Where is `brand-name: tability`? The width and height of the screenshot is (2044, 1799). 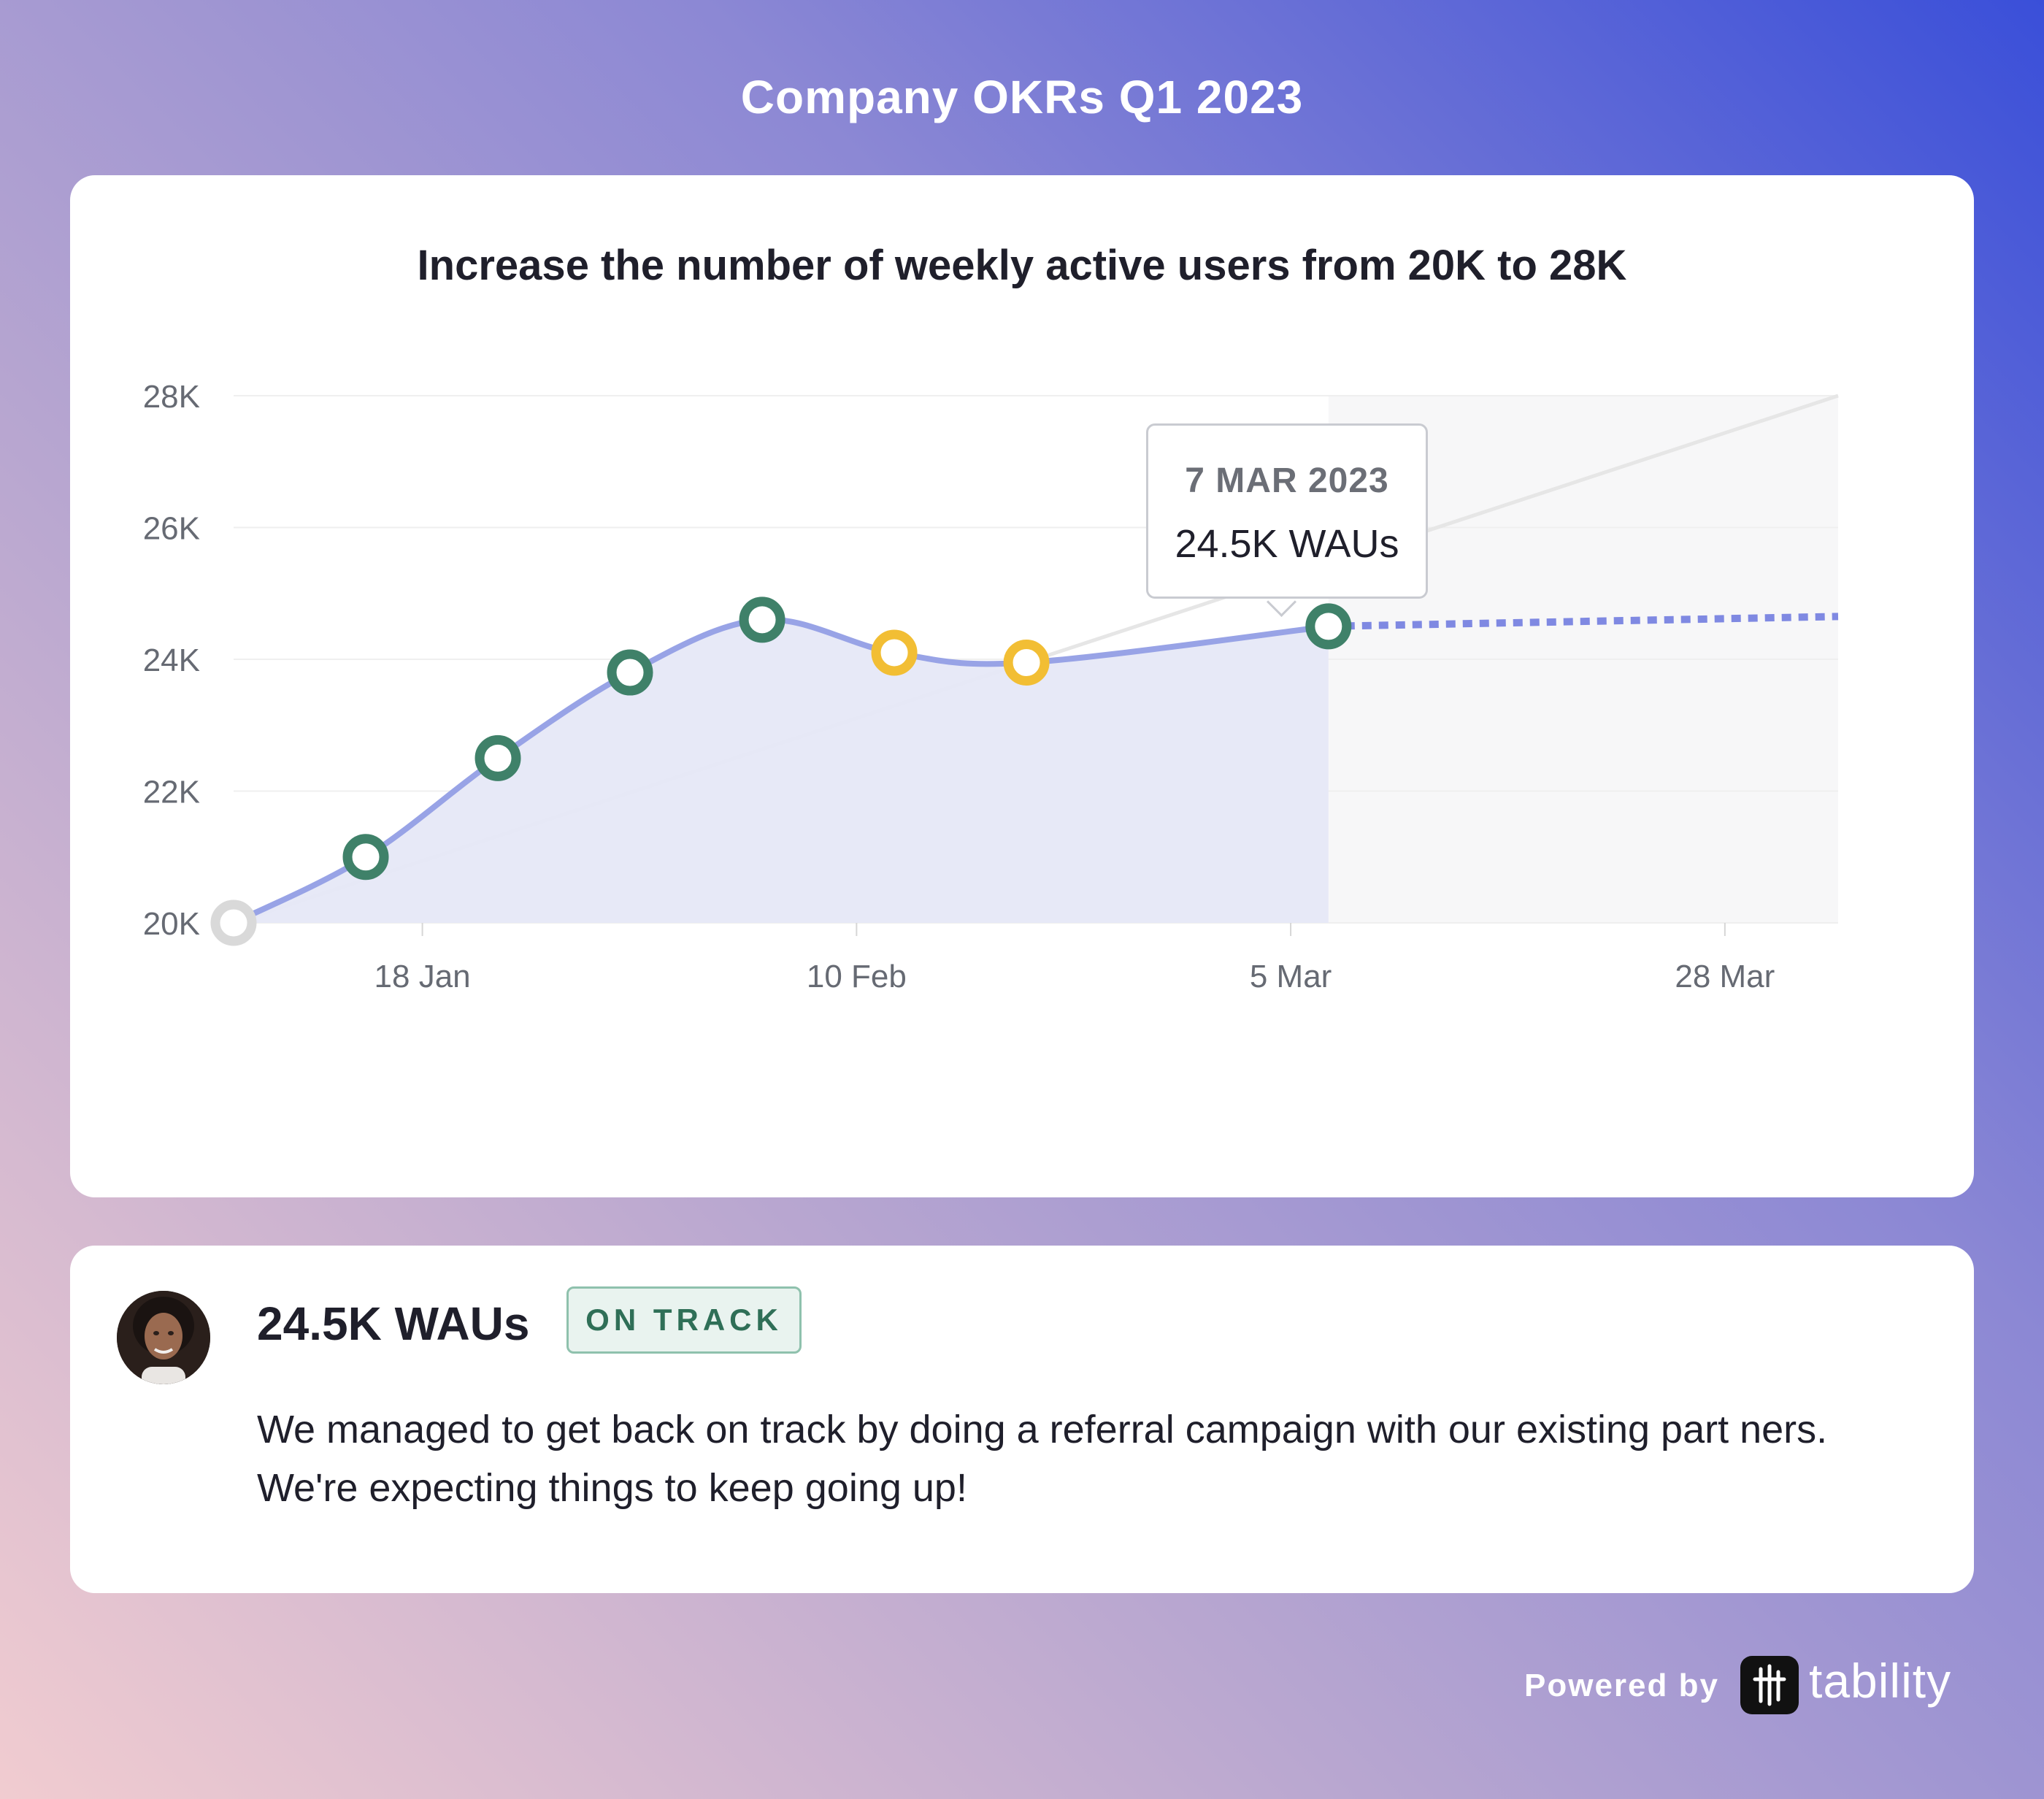
brand-name: tability is located at coordinates (1880, 1681).